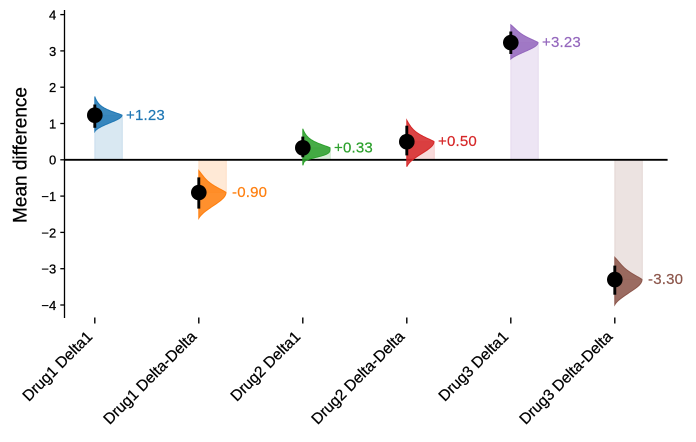 The image size is (696, 442). Describe the element at coordinates (353, 147) in the screenshot. I see `svg-text: +0.33` at that location.